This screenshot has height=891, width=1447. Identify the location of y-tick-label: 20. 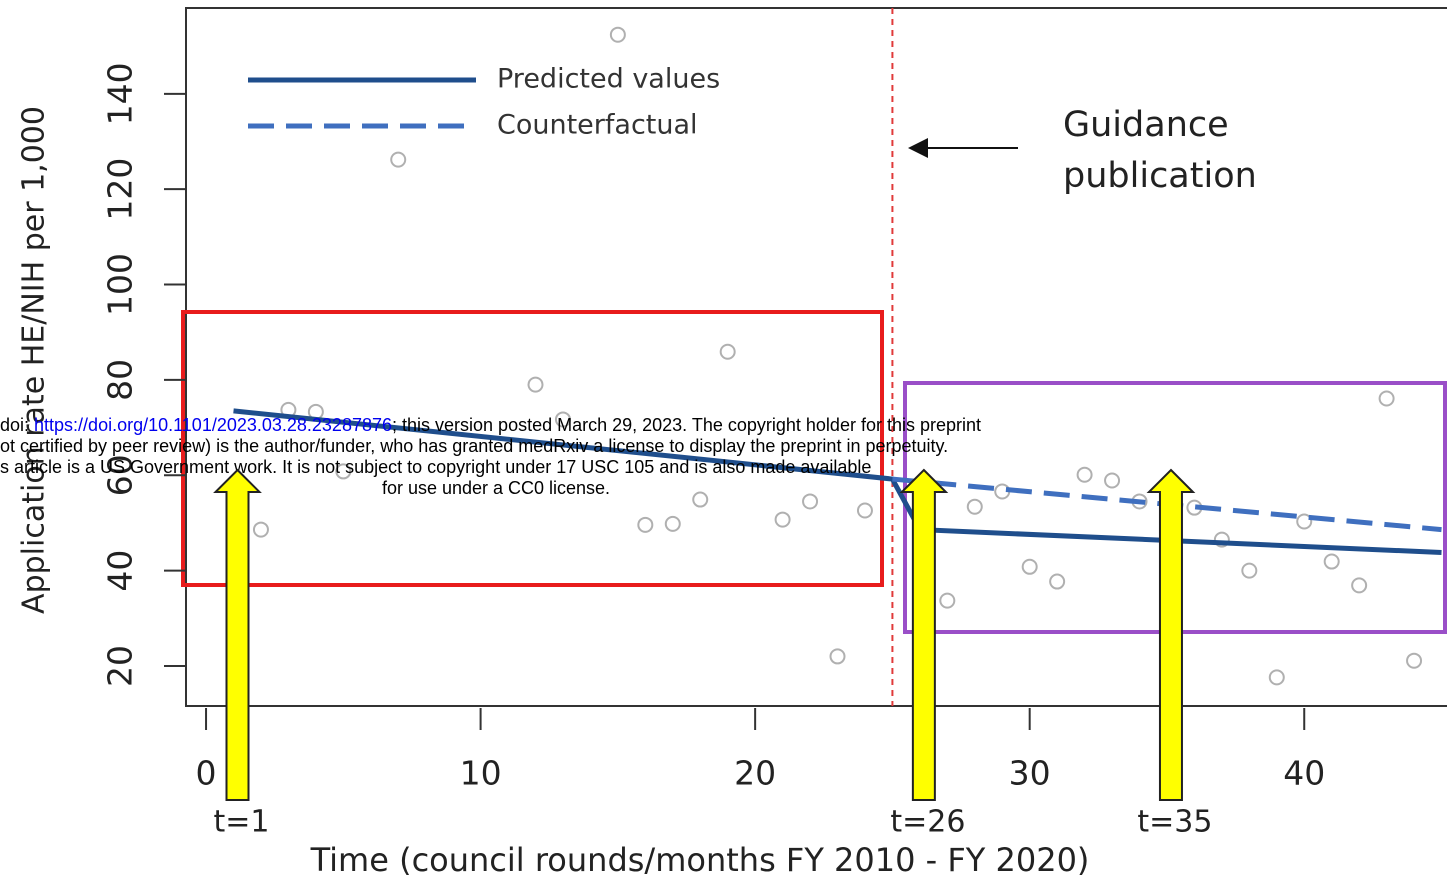
(120, 666).